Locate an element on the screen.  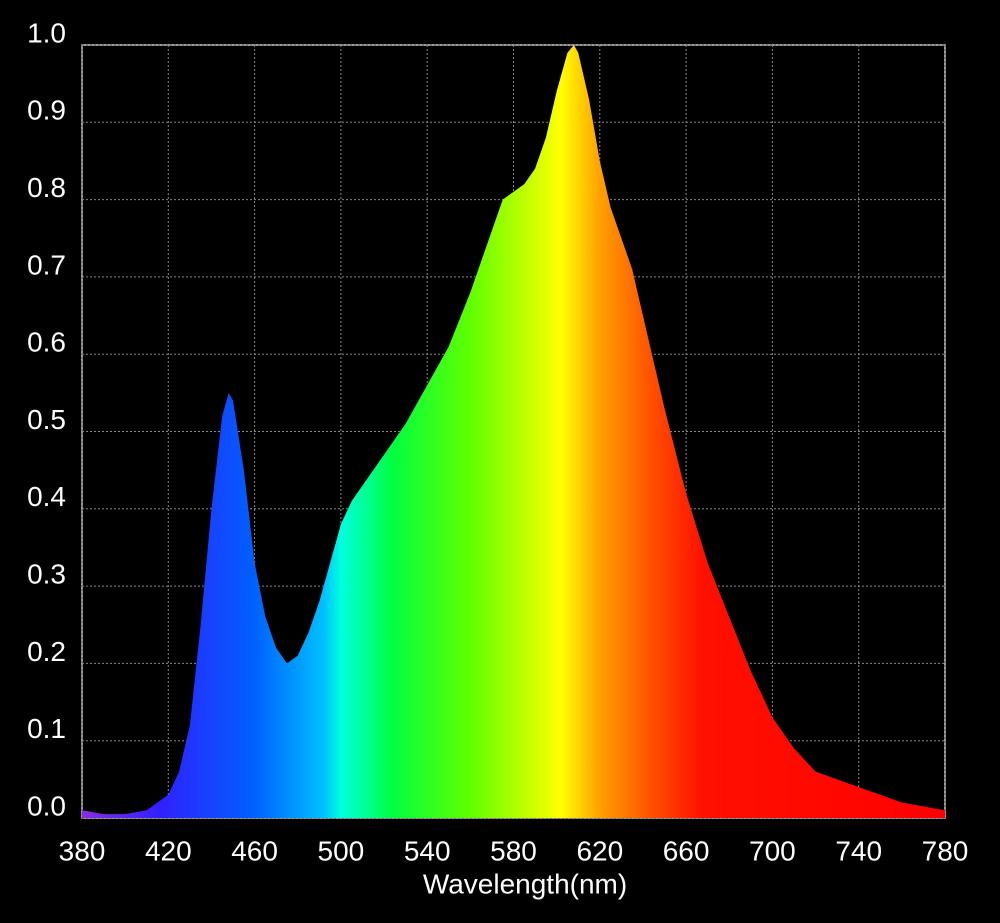
x-tick-label: 540 is located at coordinates (427, 850).